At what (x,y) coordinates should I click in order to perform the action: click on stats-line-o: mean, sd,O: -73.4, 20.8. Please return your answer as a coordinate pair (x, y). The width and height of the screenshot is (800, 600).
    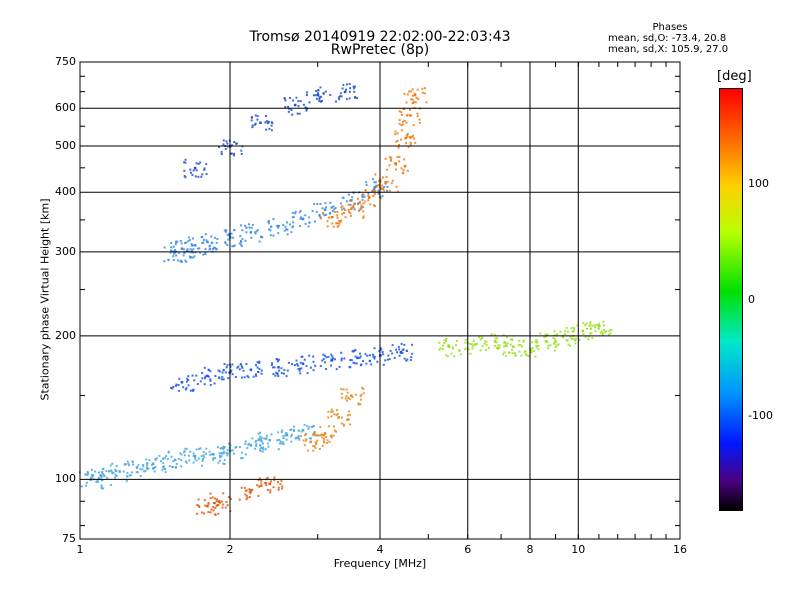
    Looking at the image, I should click on (667, 38).